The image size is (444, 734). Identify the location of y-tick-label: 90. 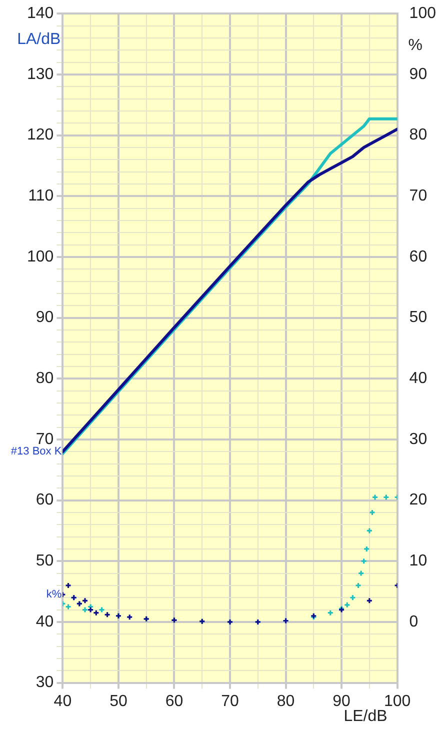
(45, 317).